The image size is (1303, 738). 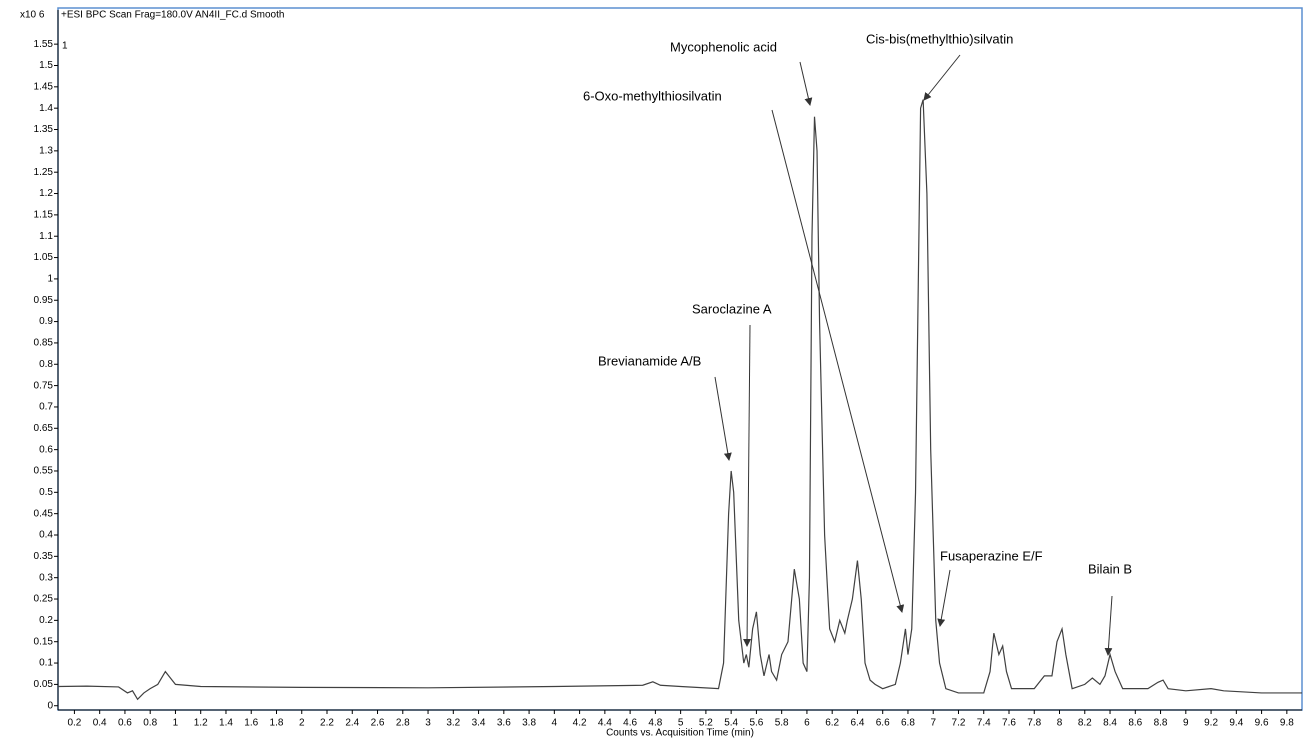 What do you see at coordinates (1236, 723) in the screenshot?
I see `x-tick-label: 9.4` at bounding box center [1236, 723].